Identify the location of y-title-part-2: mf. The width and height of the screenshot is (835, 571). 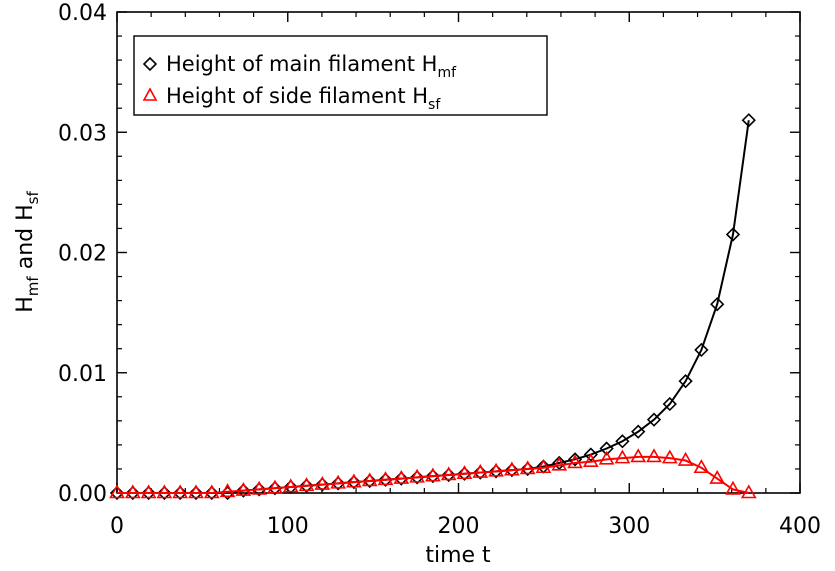
(33, 286).